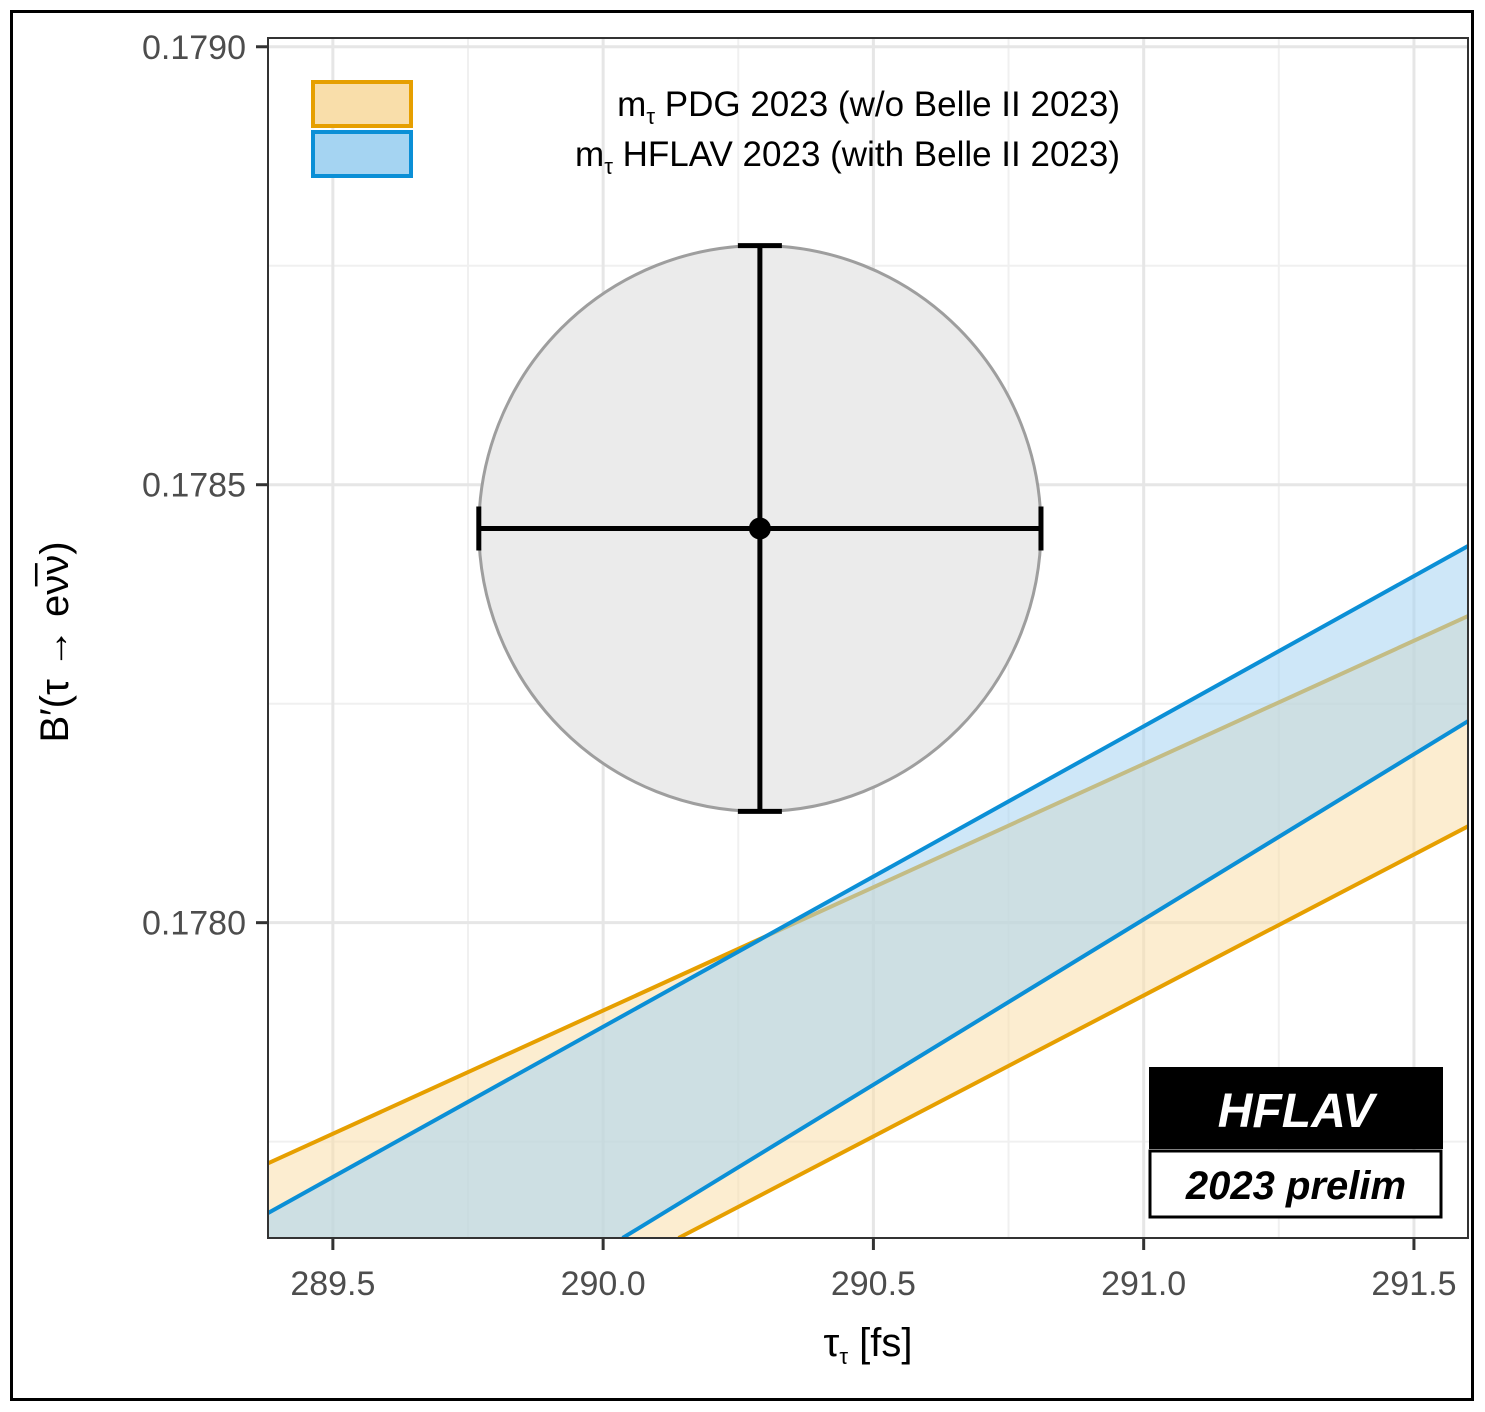 The image size is (1485, 1412). Describe the element at coordinates (868, 1345) in the screenshot. I see `x-axis-title: ττ [fs]` at that location.